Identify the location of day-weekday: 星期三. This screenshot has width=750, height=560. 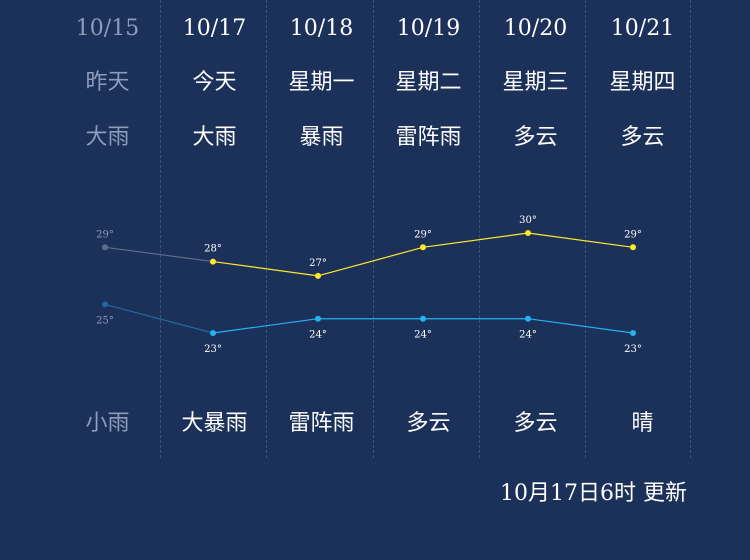
(535, 82).